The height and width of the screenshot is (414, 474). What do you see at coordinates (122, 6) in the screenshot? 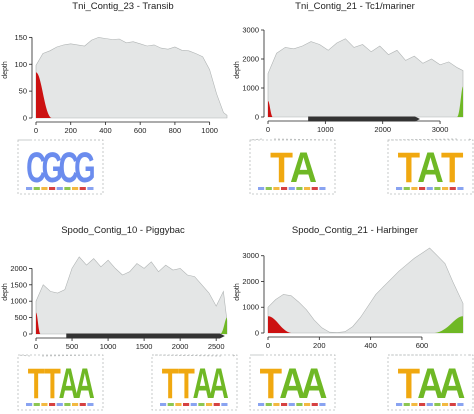
I see `panel-title: Tni_Contig_23 - Transib` at bounding box center [122, 6].